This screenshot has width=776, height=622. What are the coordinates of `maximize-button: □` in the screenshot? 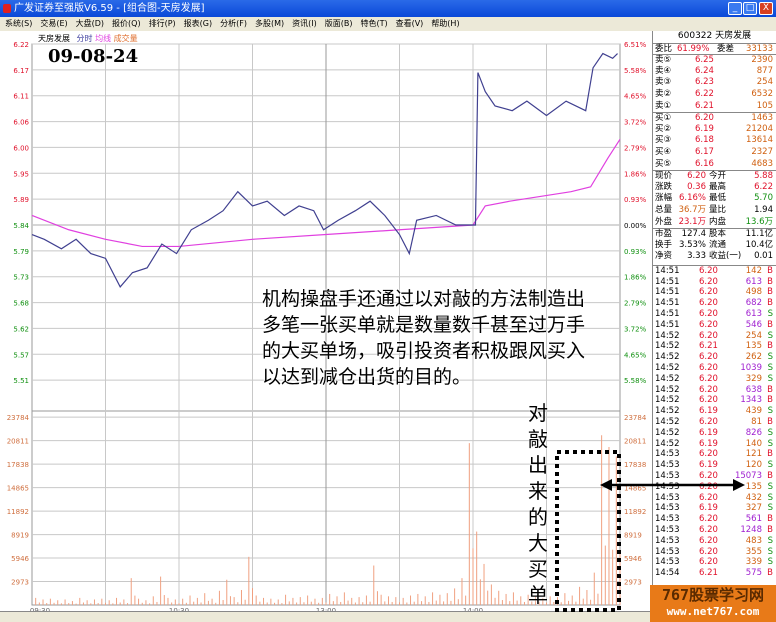 It's located at (750, 8).